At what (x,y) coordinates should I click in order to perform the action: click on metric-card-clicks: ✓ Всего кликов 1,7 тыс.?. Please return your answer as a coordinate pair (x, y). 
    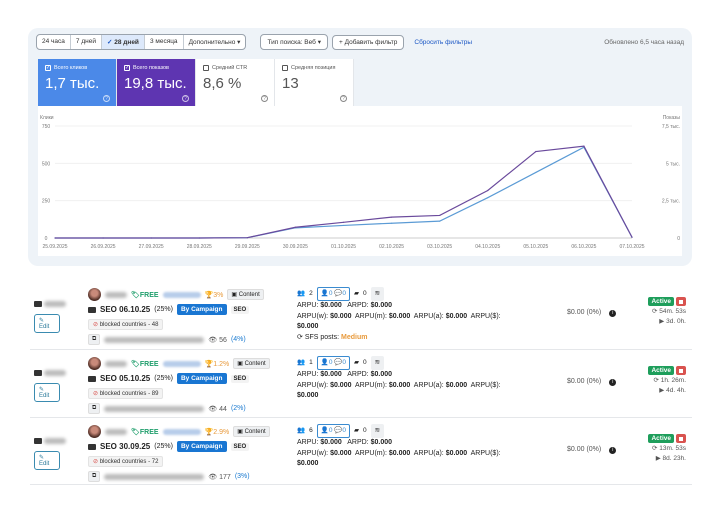
    Looking at the image, I should click on (77, 82).